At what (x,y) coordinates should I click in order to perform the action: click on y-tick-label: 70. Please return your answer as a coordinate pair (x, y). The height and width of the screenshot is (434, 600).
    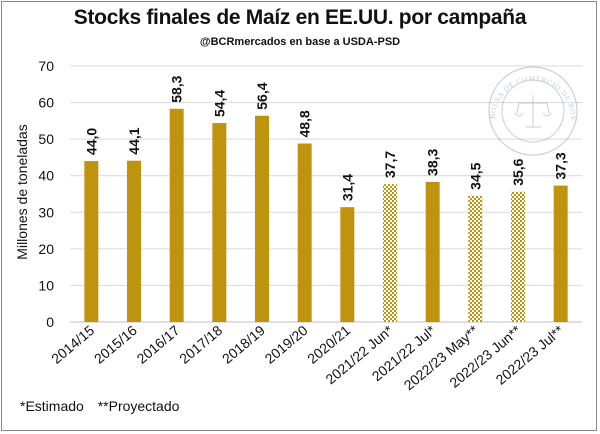
    Looking at the image, I should click on (46, 66).